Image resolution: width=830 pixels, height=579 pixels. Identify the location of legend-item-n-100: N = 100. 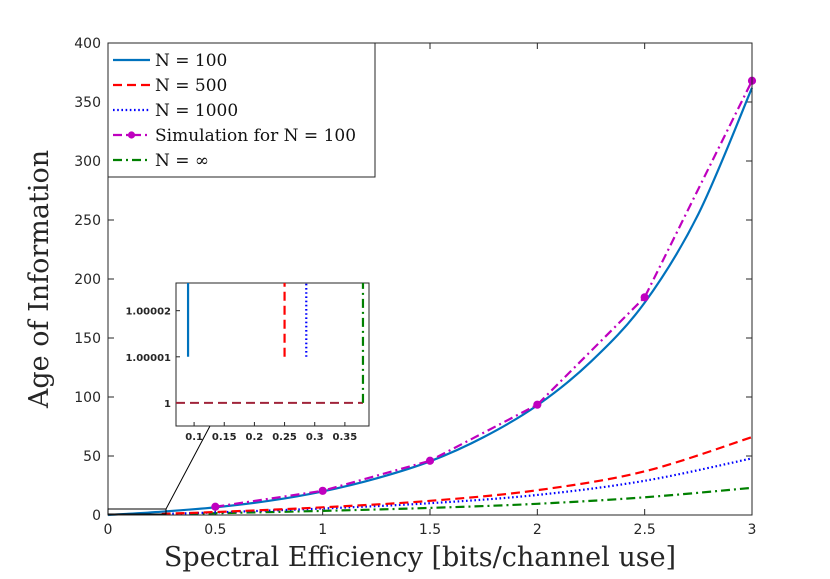
(170, 61).